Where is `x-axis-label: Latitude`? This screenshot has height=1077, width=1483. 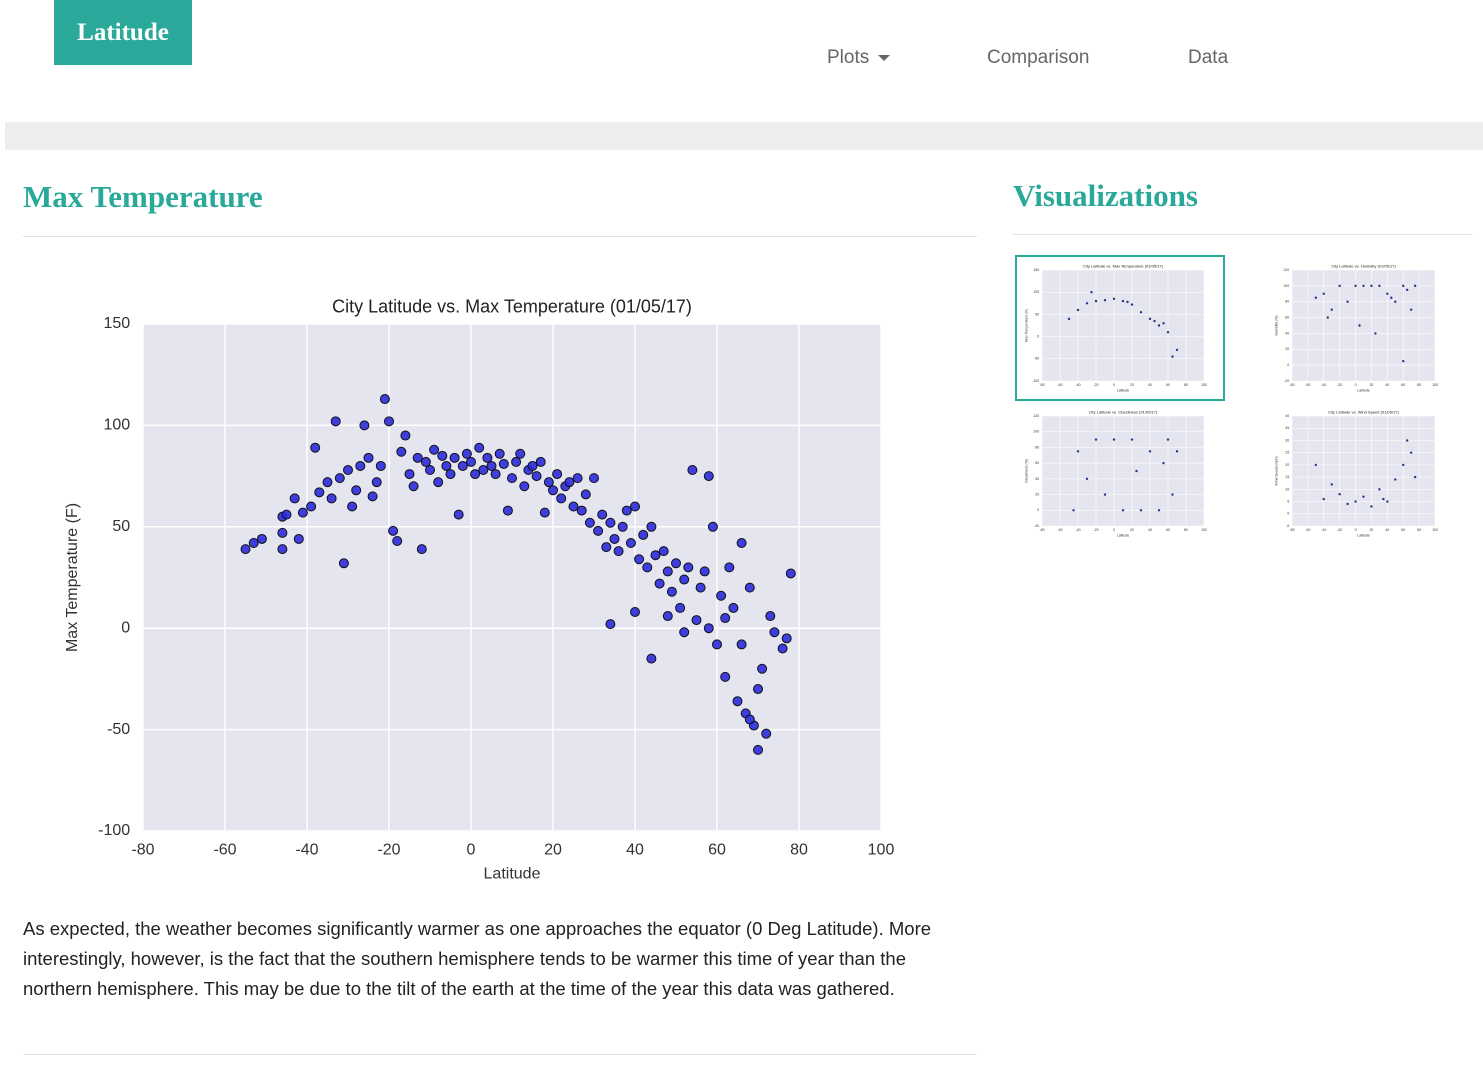
x-axis-label: Latitude is located at coordinates (1123, 535).